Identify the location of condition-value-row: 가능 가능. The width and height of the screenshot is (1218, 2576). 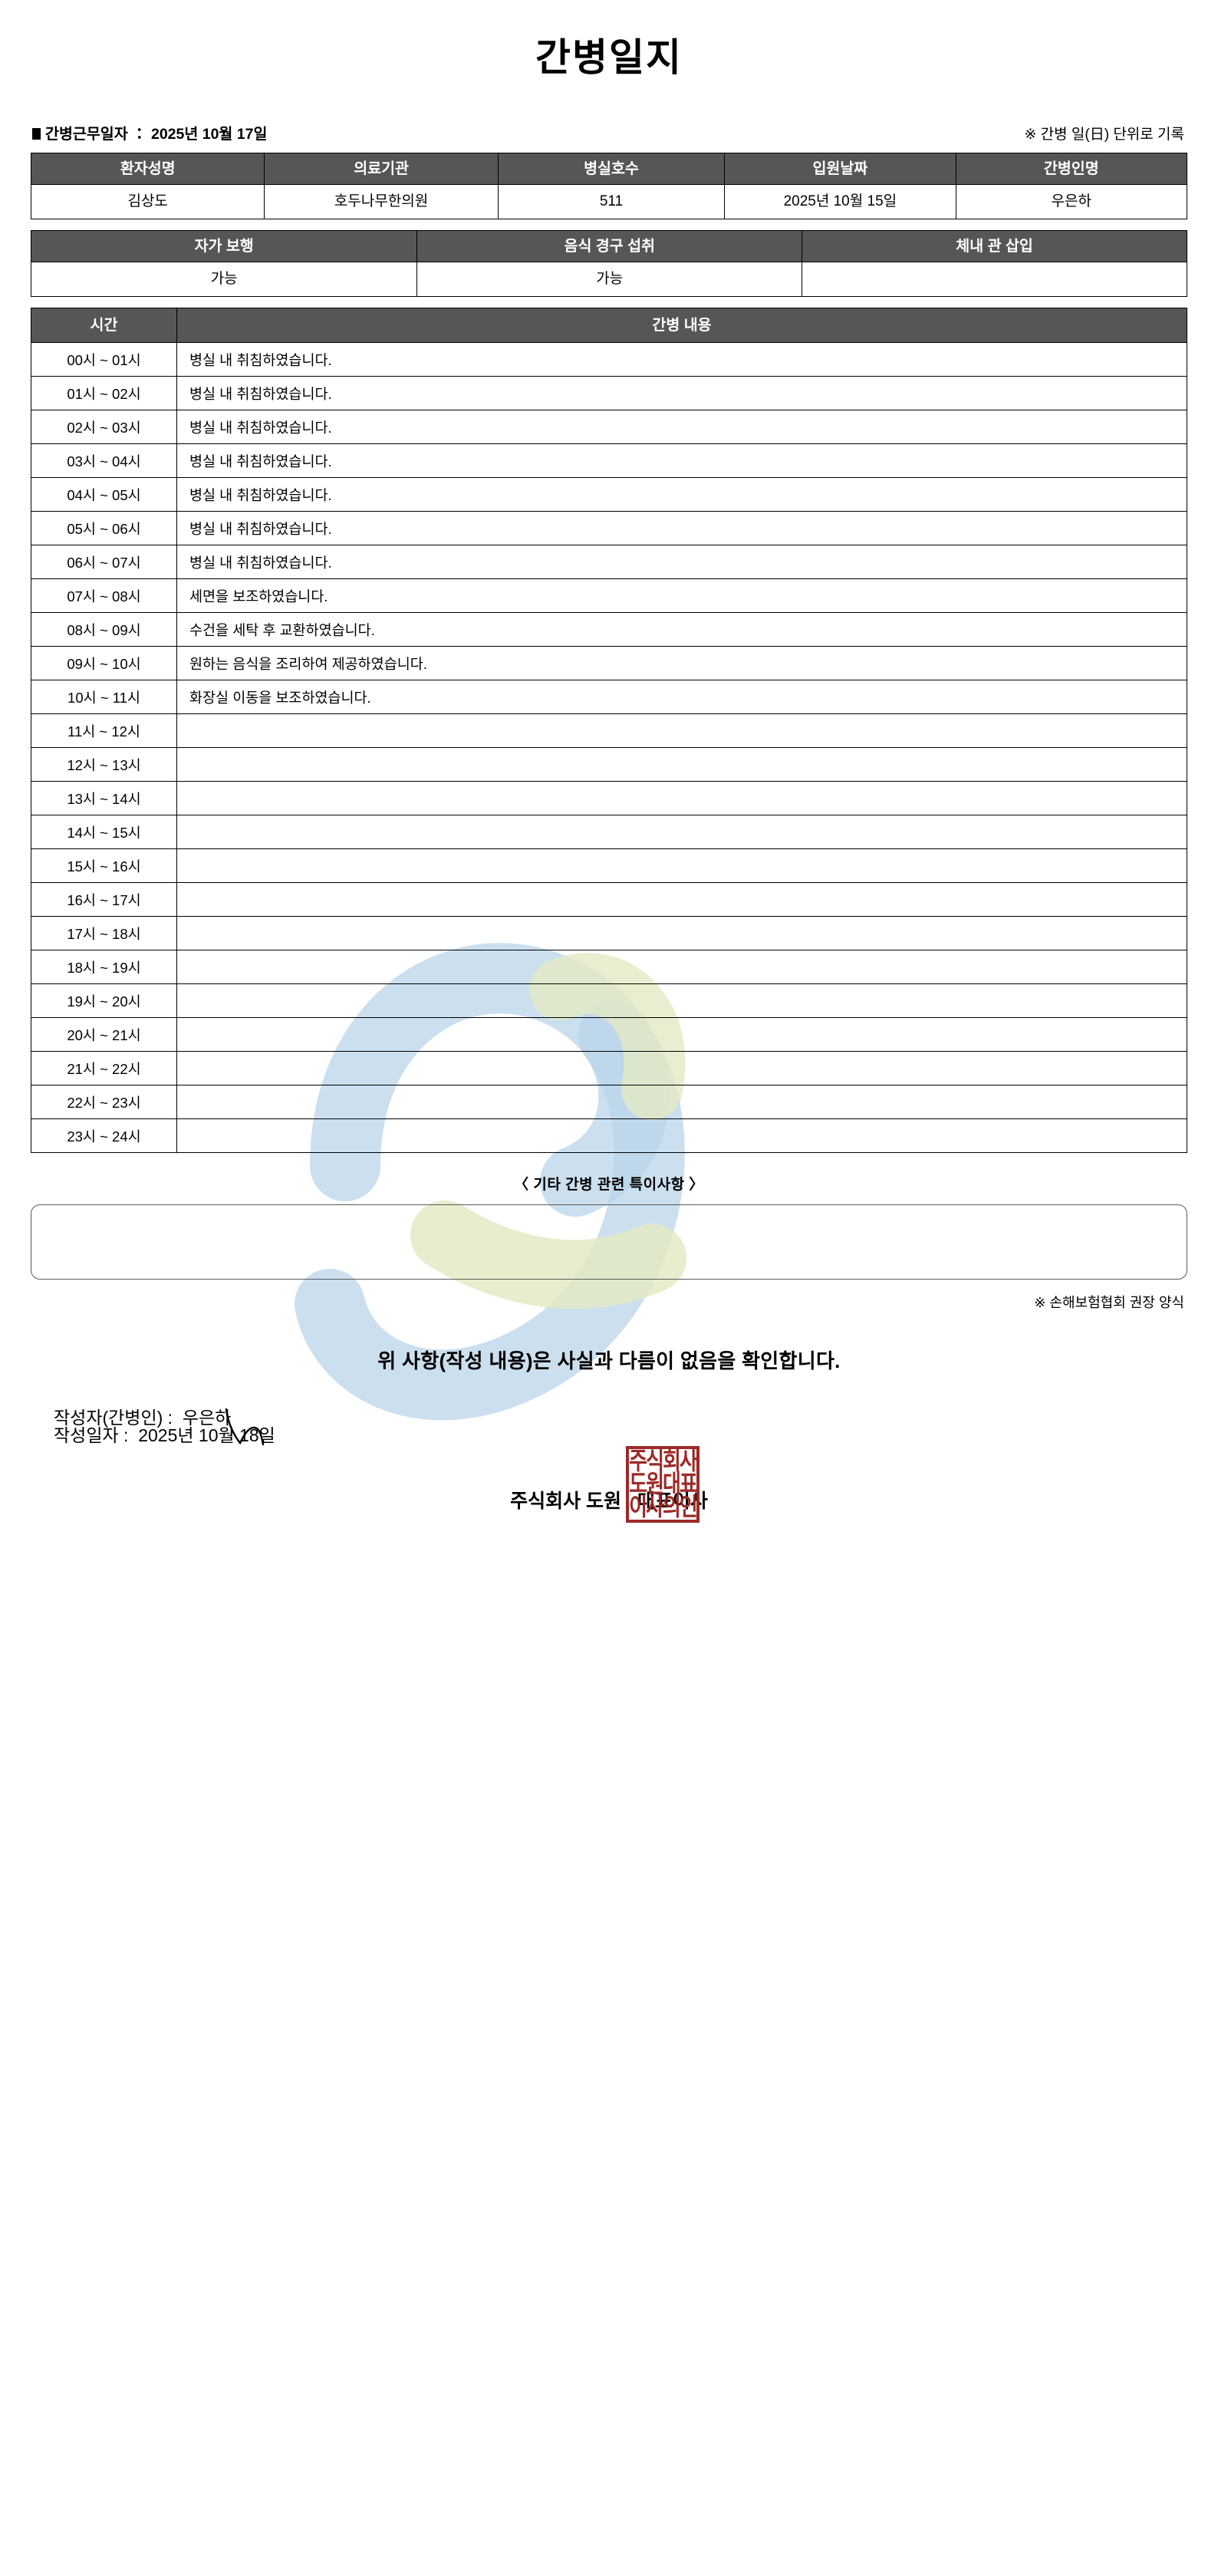
(608, 279).